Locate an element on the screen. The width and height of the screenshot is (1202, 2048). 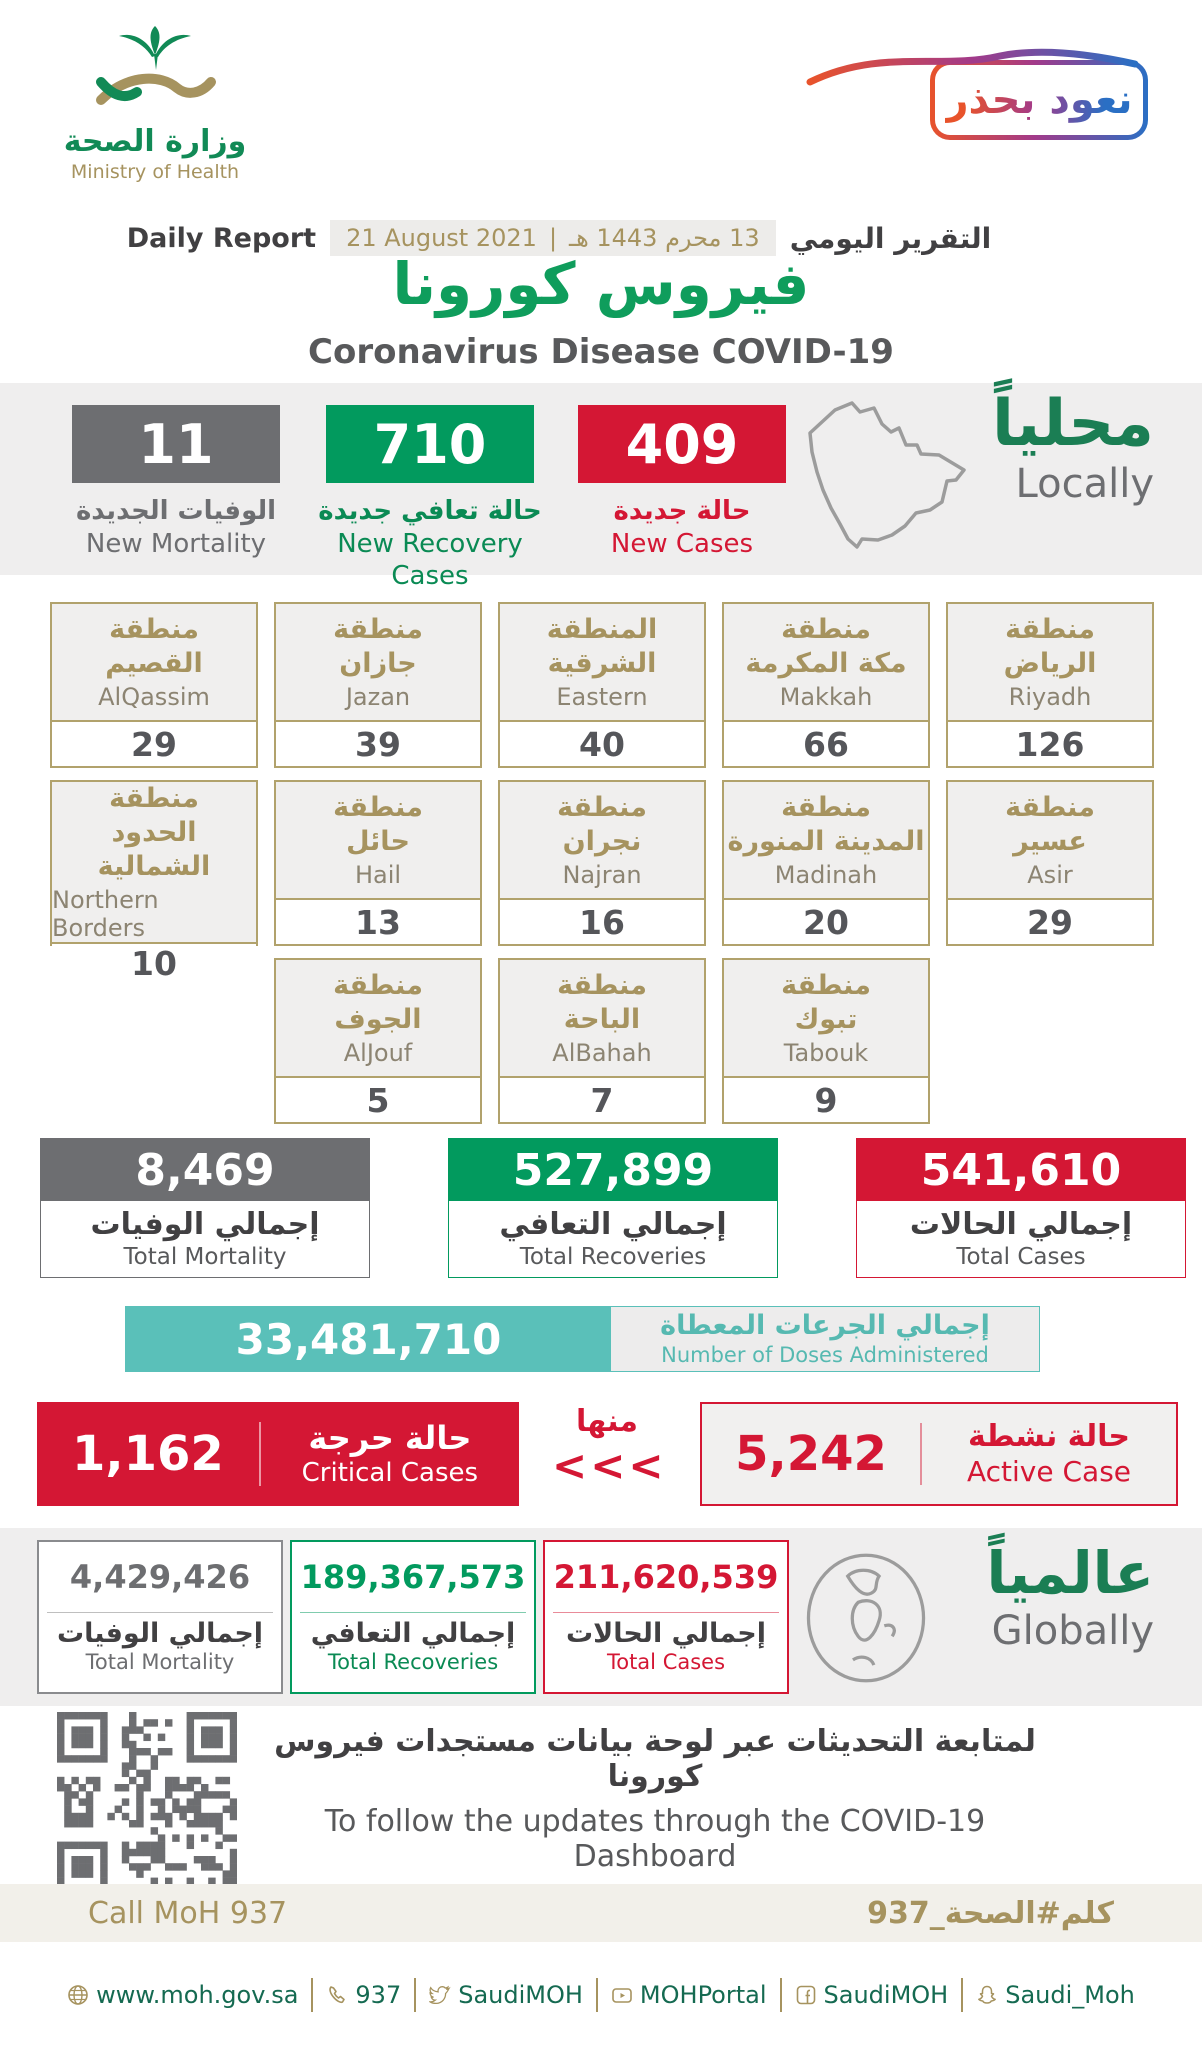
region-card-aljouf: منطقة الجوف AlJouf 5 is located at coordinates (378, 1041).